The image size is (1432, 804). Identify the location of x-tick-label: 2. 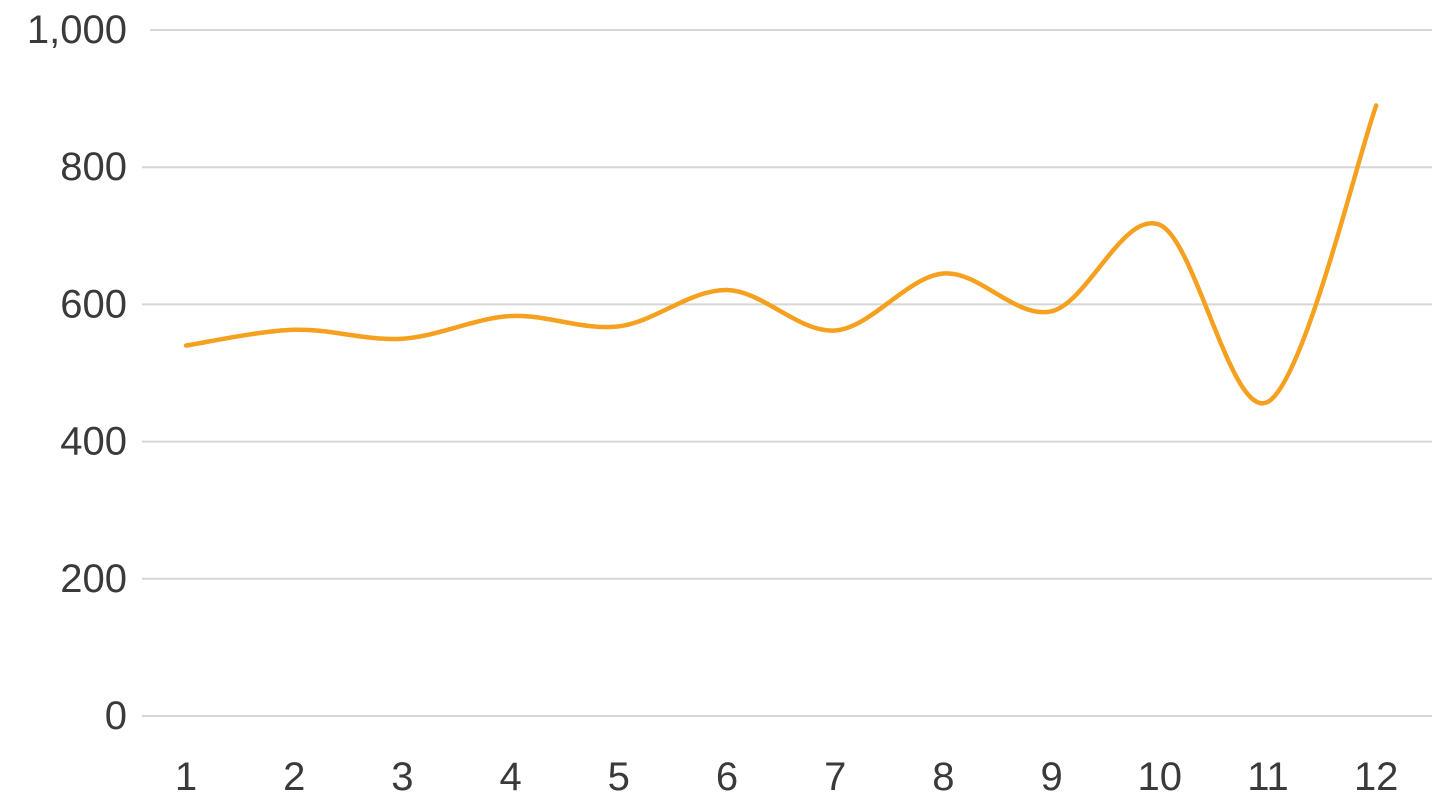
(294, 777).